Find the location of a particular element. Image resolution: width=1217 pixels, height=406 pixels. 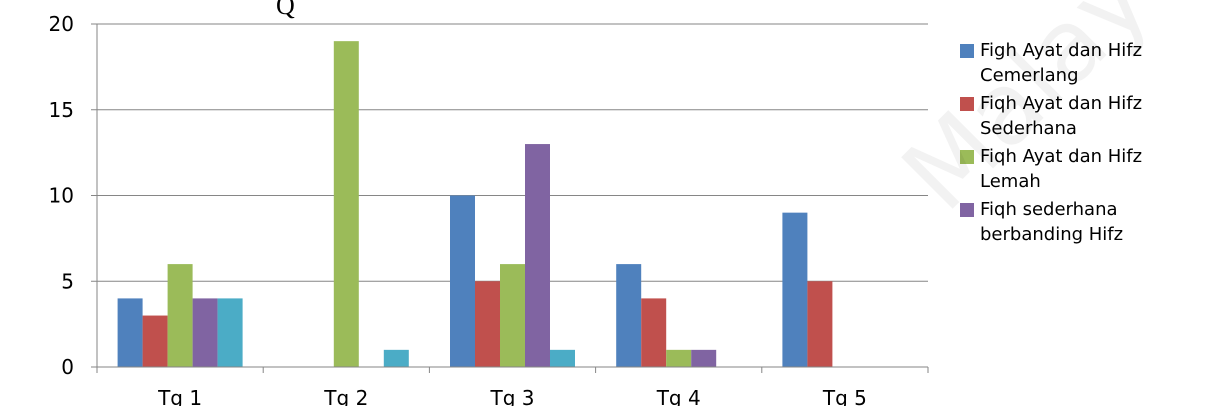

y-tick-label: 5 is located at coordinates (67, 281).